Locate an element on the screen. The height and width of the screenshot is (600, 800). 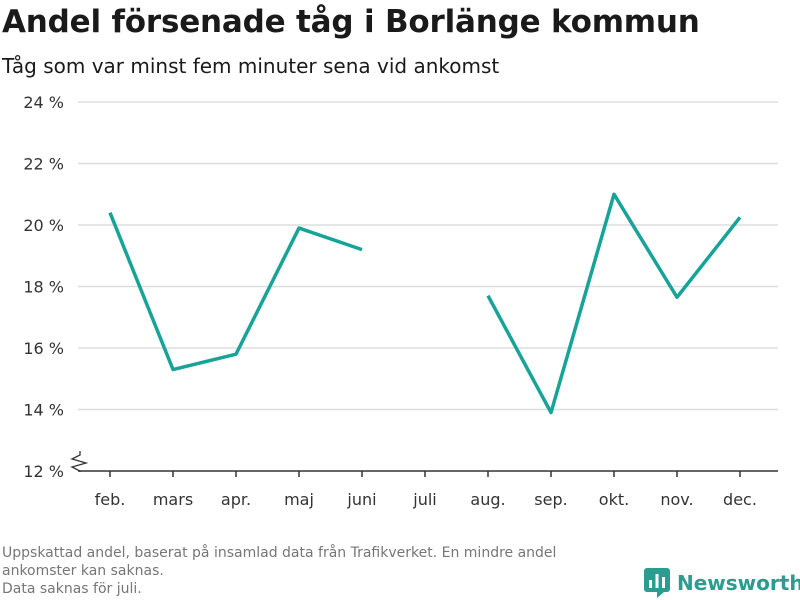
newsworthy-icon is located at coordinates (657, 583).